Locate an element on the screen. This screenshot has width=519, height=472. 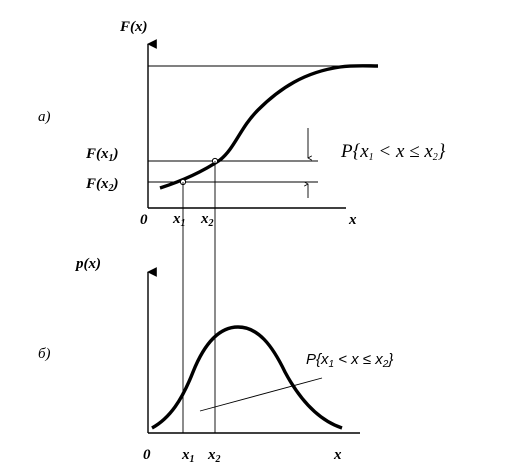
panel-b-x-label: x is located at coordinates (337, 455).